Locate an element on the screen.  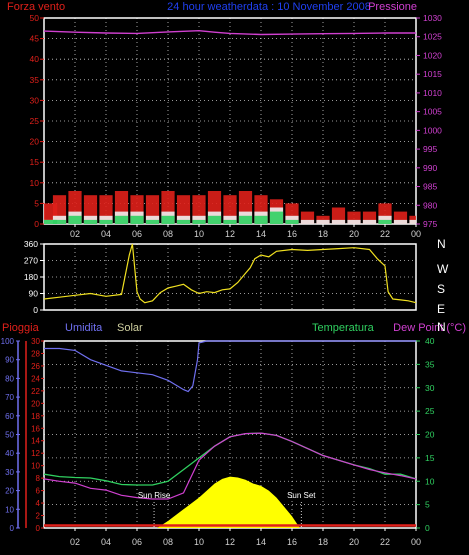
panel3-rain-tick-label: 12 is located at coordinates (35, 453).